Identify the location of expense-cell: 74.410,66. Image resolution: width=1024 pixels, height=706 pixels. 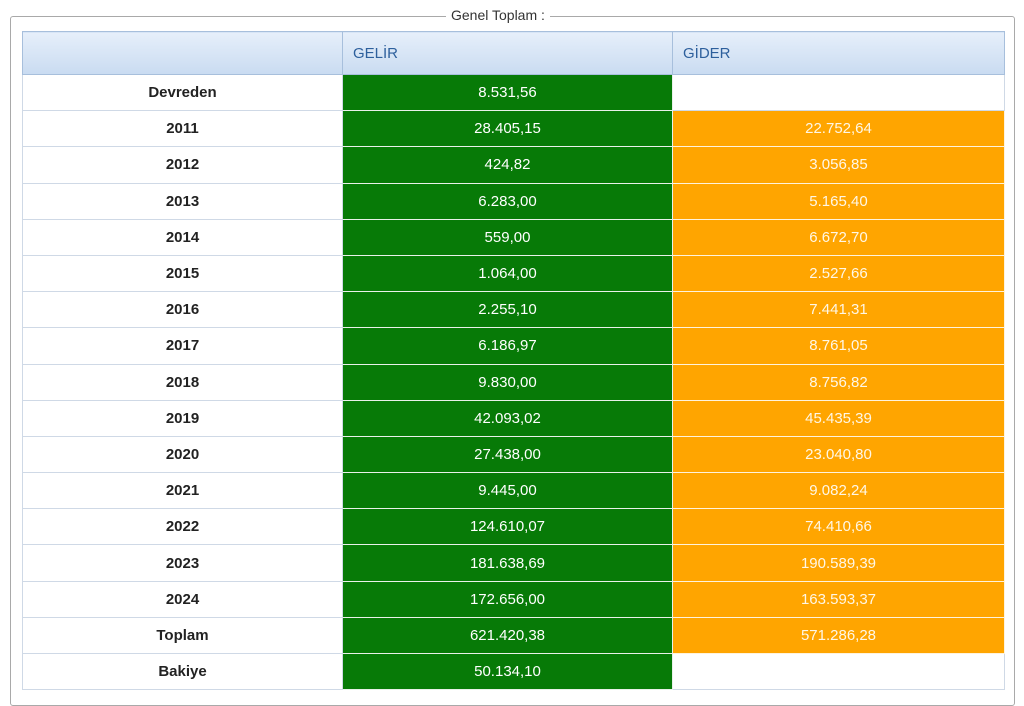
(838, 527).